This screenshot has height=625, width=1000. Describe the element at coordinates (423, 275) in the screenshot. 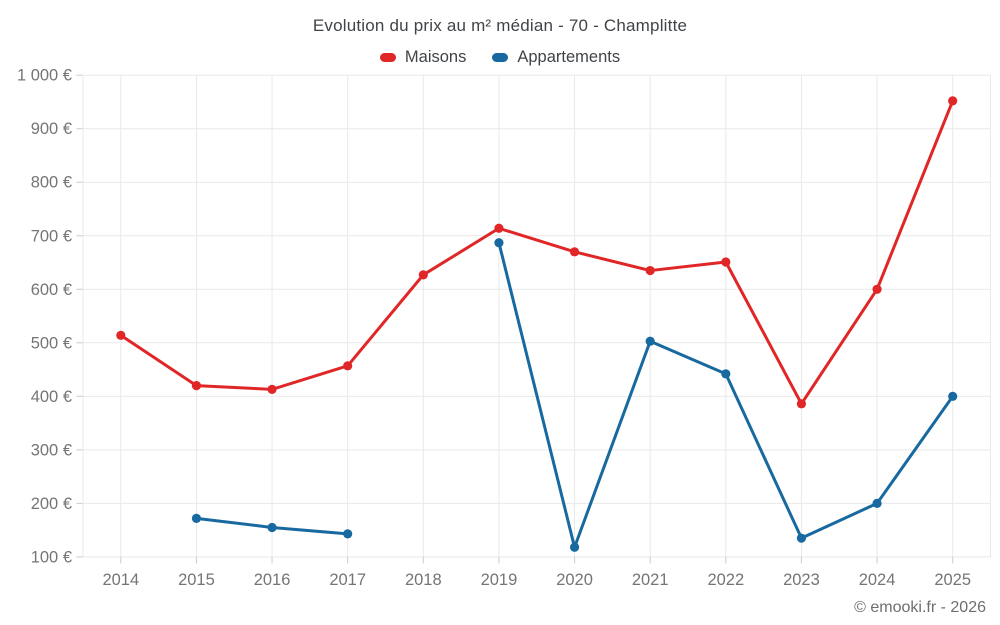

I see `data-point-maisons-2018` at that location.